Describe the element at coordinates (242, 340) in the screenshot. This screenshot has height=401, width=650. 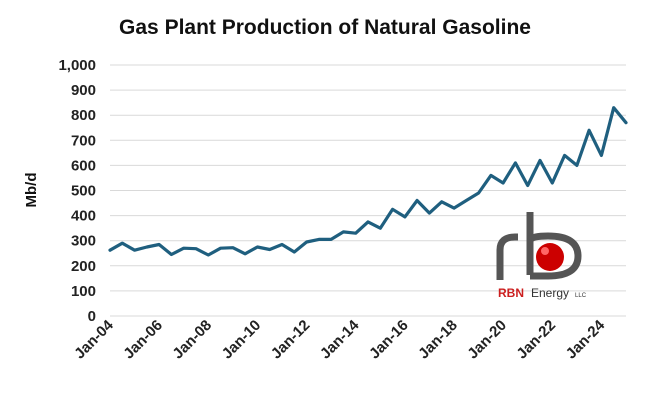
I see `x-tick-label: Jan-10` at that location.